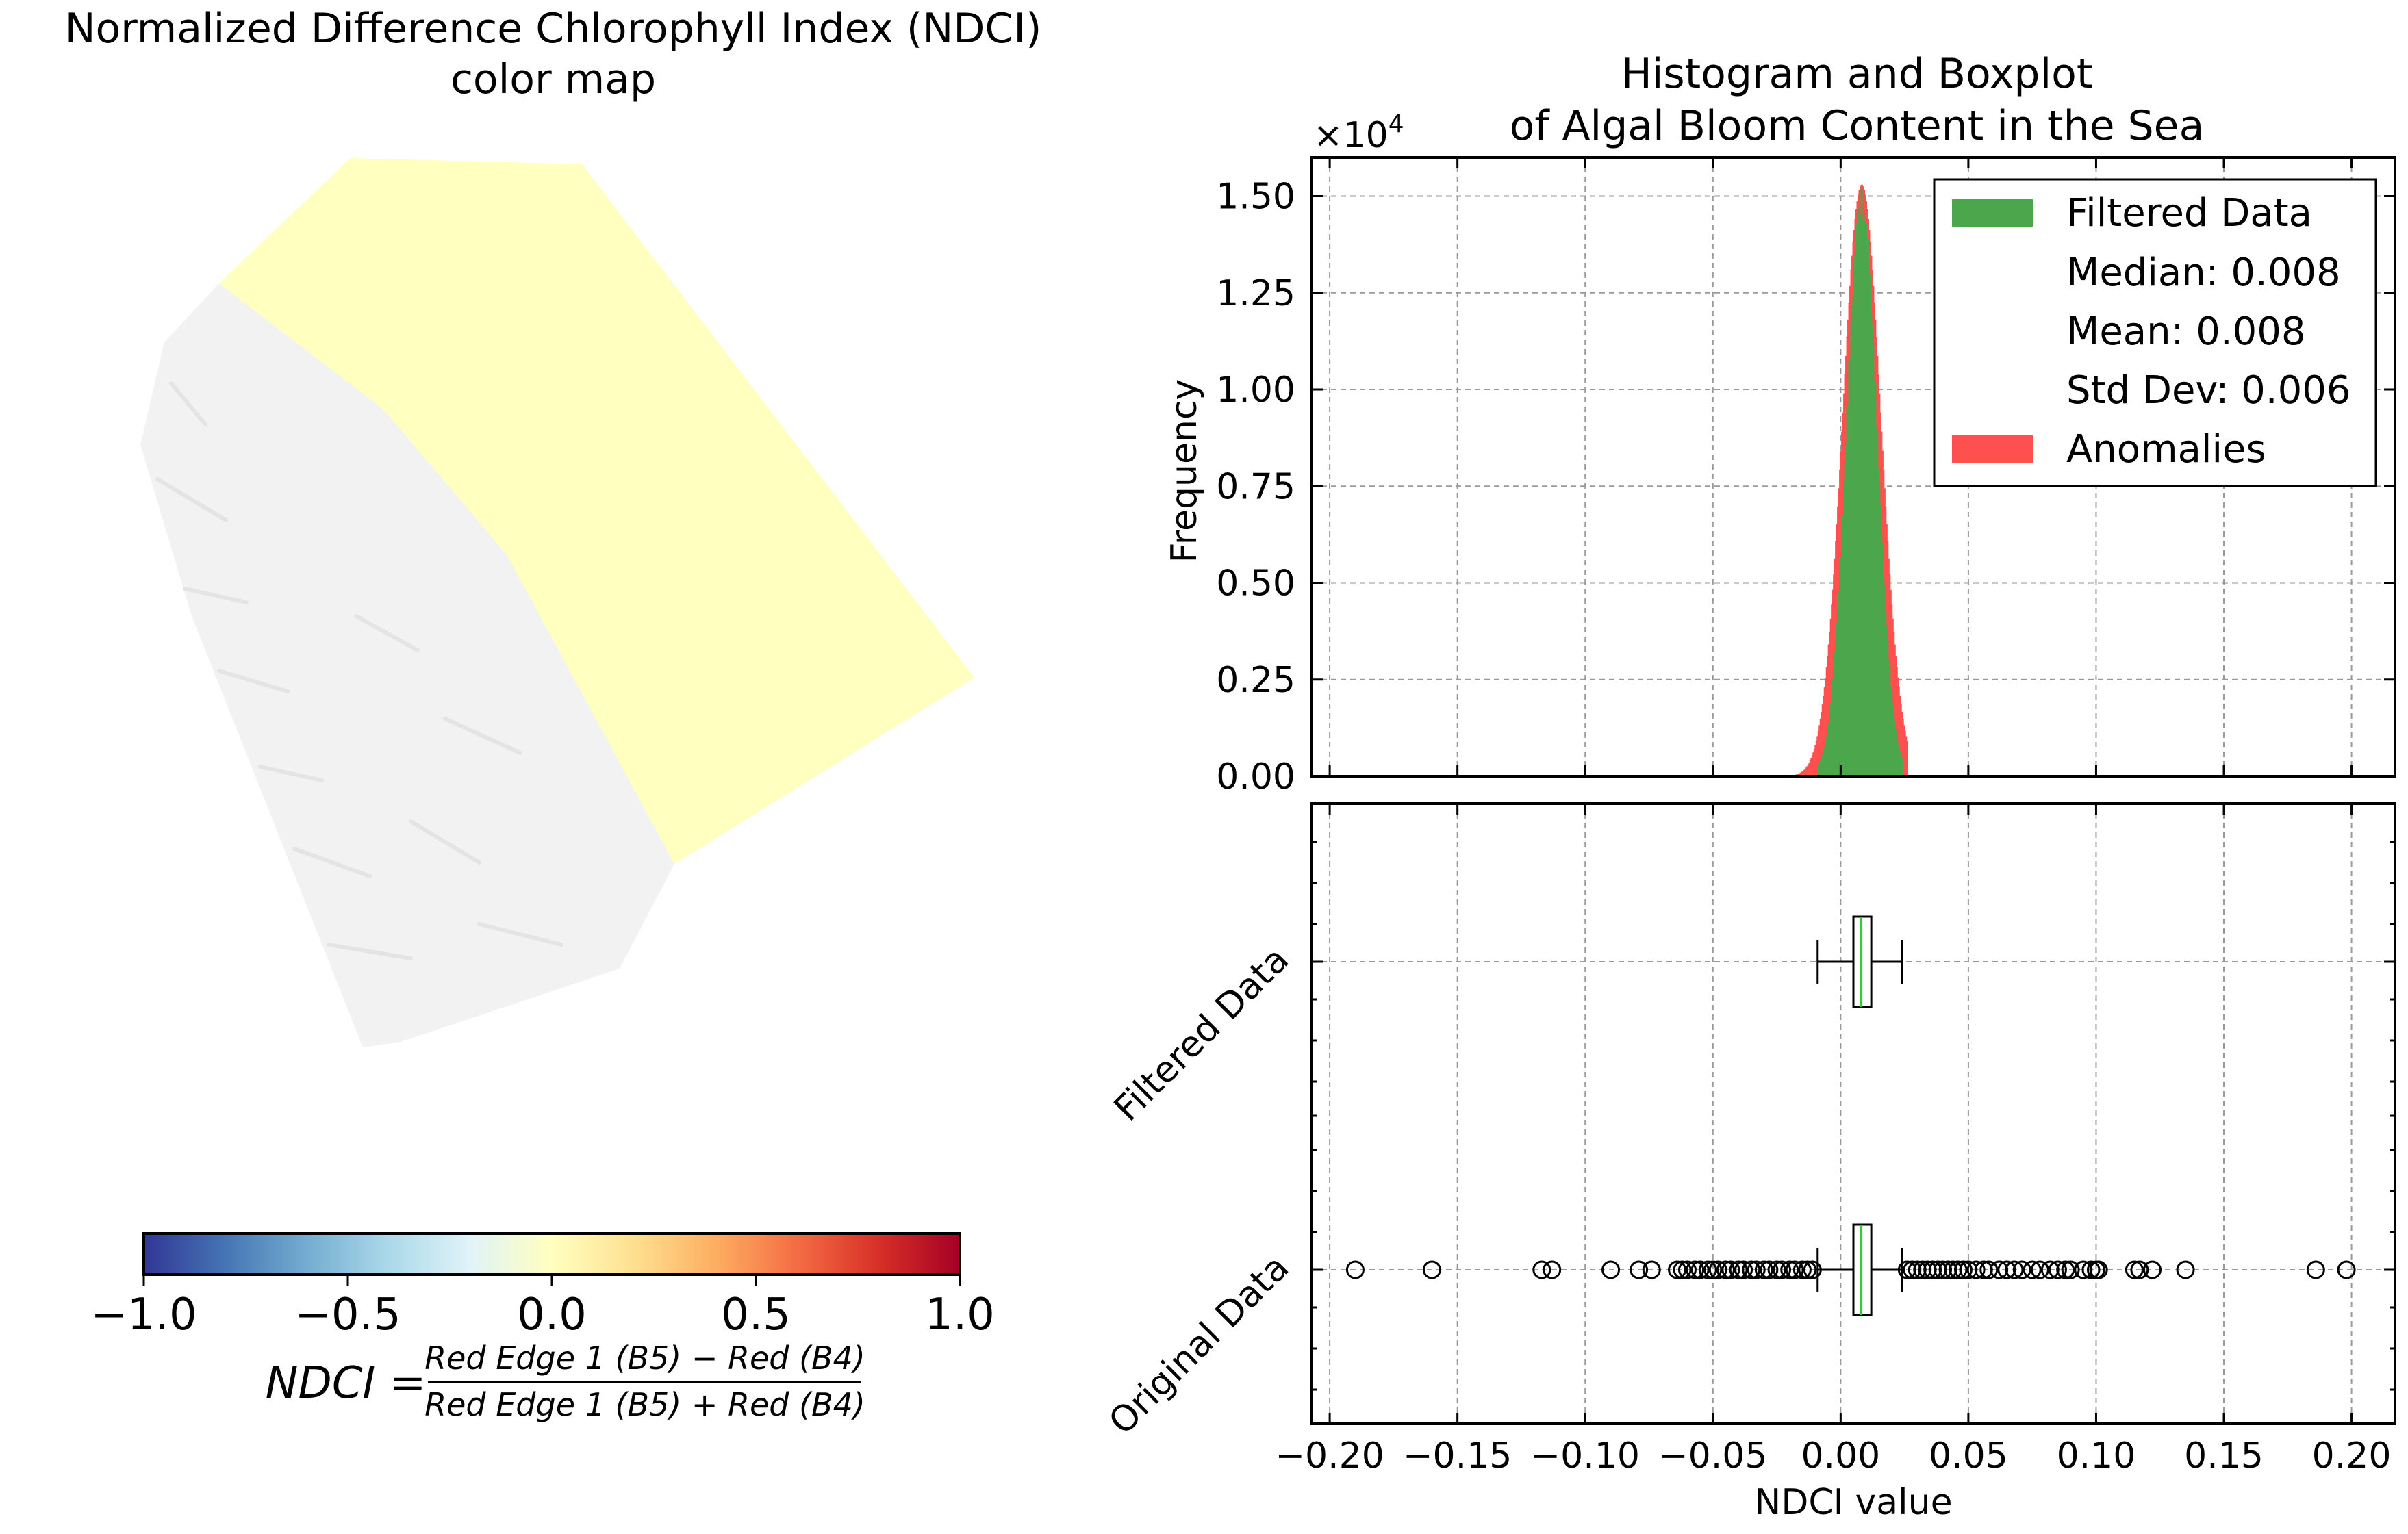 The image size is (2408, 1534). Describe the element at coordinates (2186, 331) in the screenshot. I see `legend-label-mean: Mean: 0.008` at that location.